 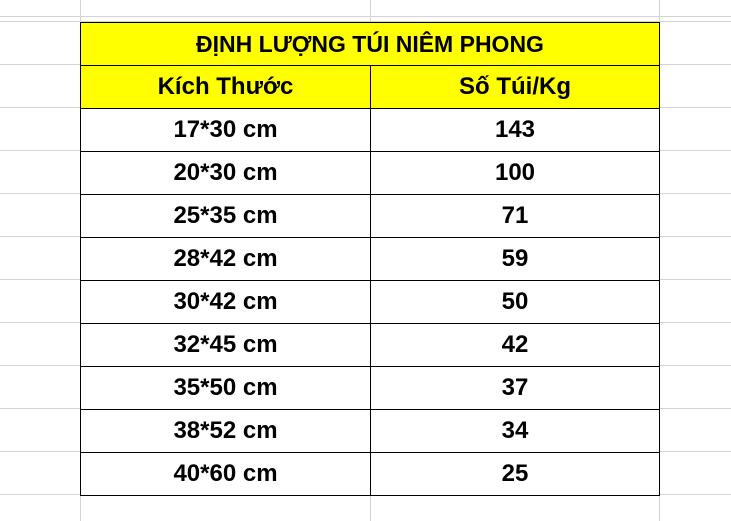 What do you see at coordinates (515, 388) in the screenshot?
I see `bags-per-kg-cell: 37` at bounding box center [515, 388].